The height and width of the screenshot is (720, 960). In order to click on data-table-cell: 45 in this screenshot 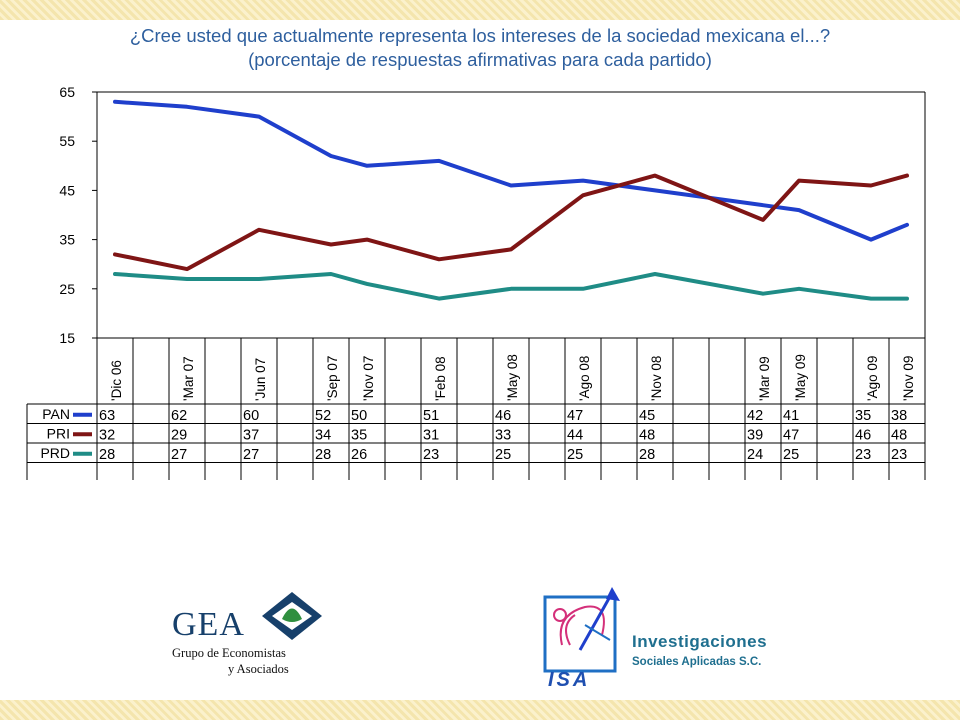, I will do `click(647, 416)`.